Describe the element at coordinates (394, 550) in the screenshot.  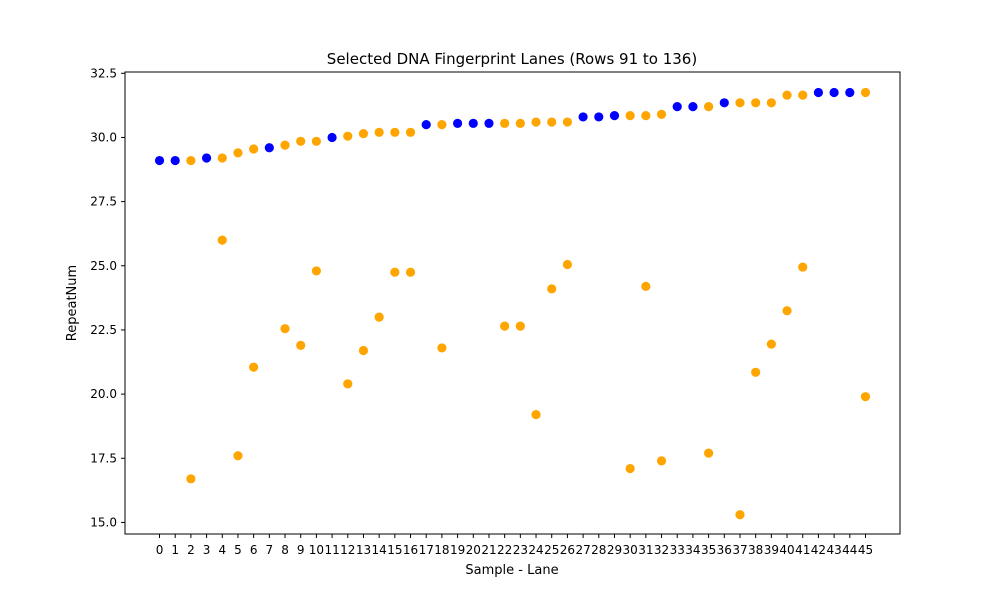
I see `x-tick-label: 15` at that location.